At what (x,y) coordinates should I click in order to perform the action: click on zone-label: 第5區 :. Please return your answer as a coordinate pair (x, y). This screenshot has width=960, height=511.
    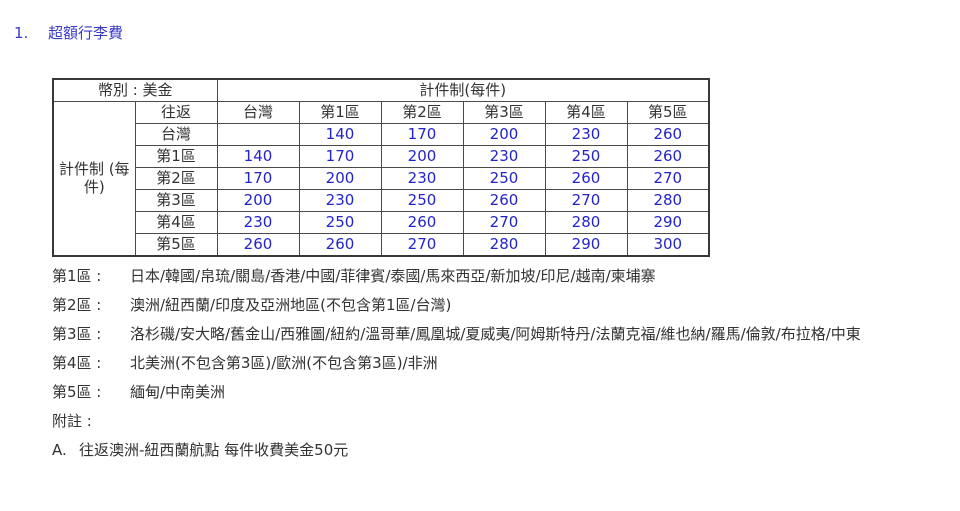
    Looking at the image, I should click on (77, 392).